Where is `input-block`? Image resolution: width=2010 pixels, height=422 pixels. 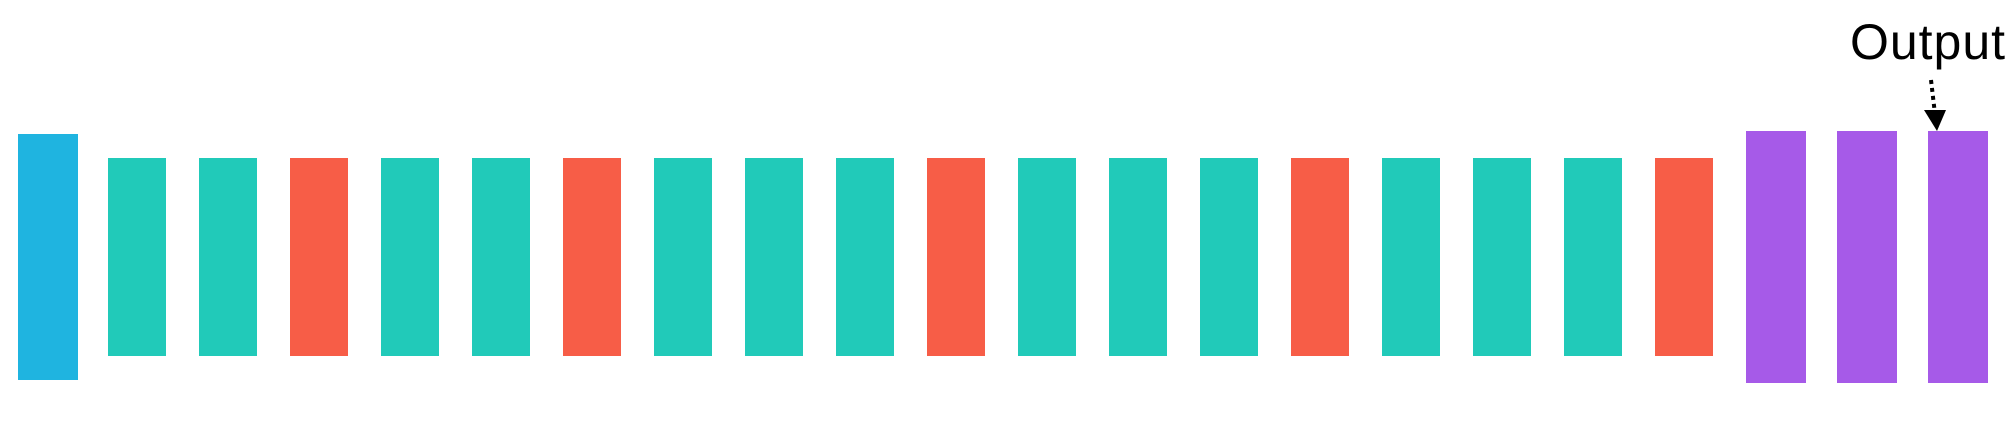
input-block is located at coordinates (48, 257).